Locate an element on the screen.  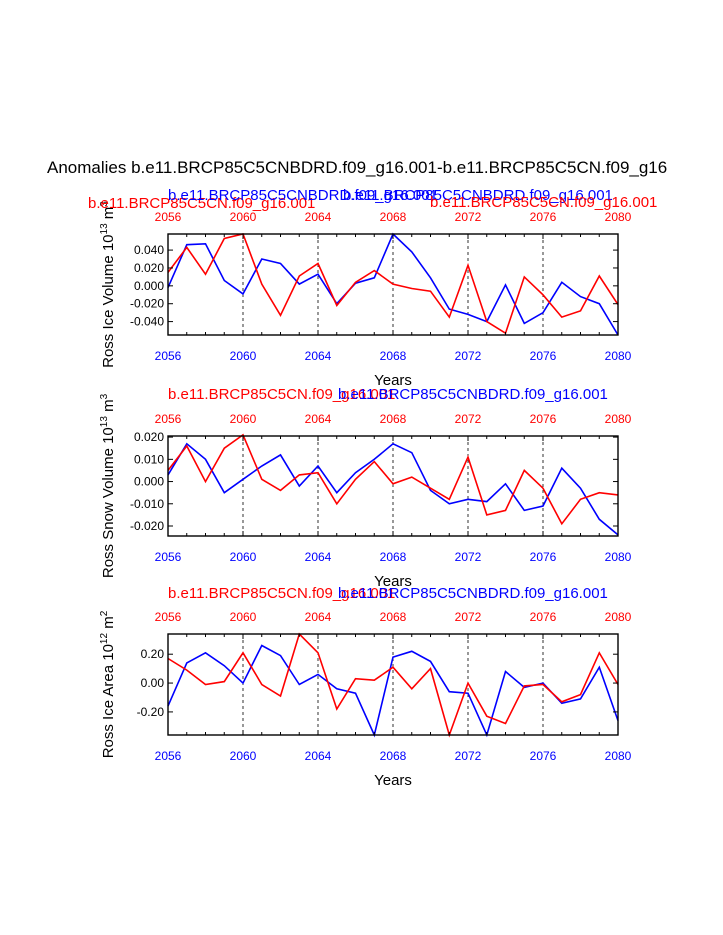
y-tick-label: -0.040 is located at coordinates (147, 322).